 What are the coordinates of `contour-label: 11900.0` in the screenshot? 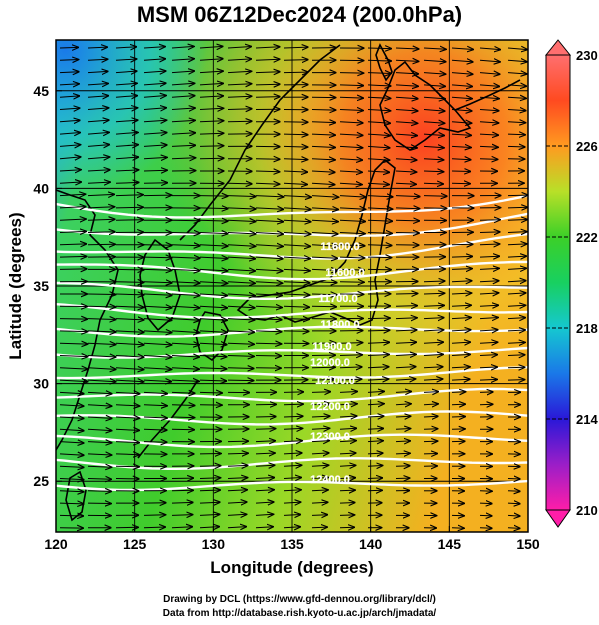 It's located at (331, 347).